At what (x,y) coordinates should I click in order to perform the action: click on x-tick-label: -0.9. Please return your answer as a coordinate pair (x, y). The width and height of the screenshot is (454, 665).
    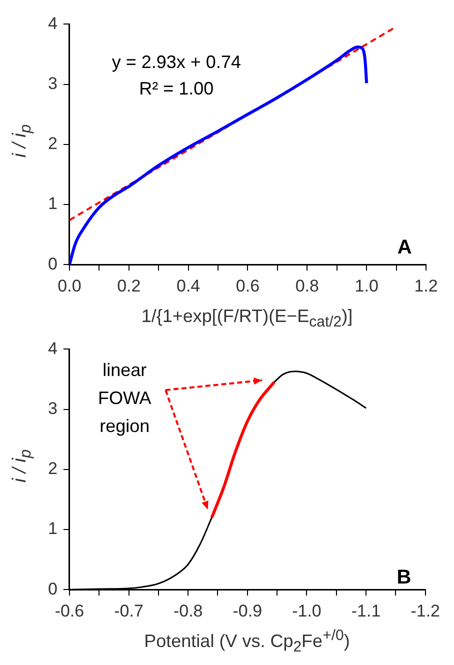
    Looking at the image, I should click on (247, 610).